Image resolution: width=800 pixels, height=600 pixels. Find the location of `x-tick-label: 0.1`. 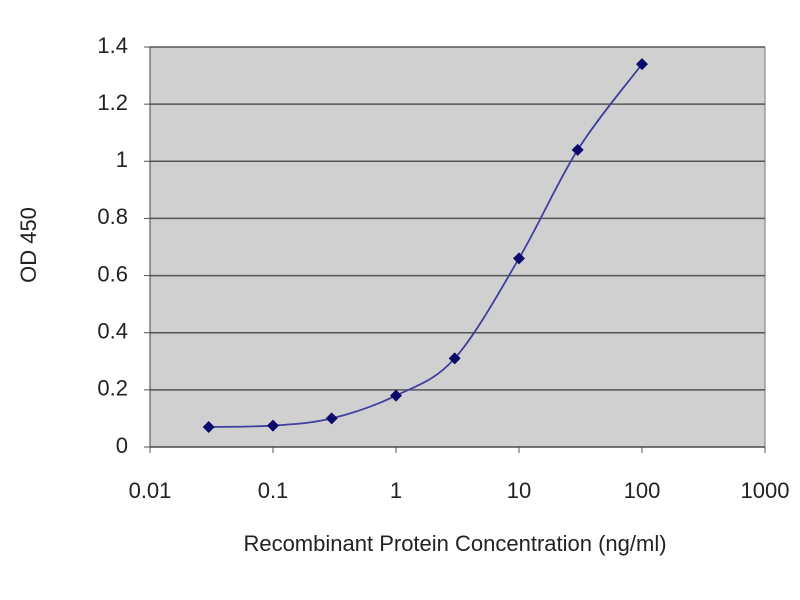

x-tick-label: 0.1 is located at coordinates (273, 490).